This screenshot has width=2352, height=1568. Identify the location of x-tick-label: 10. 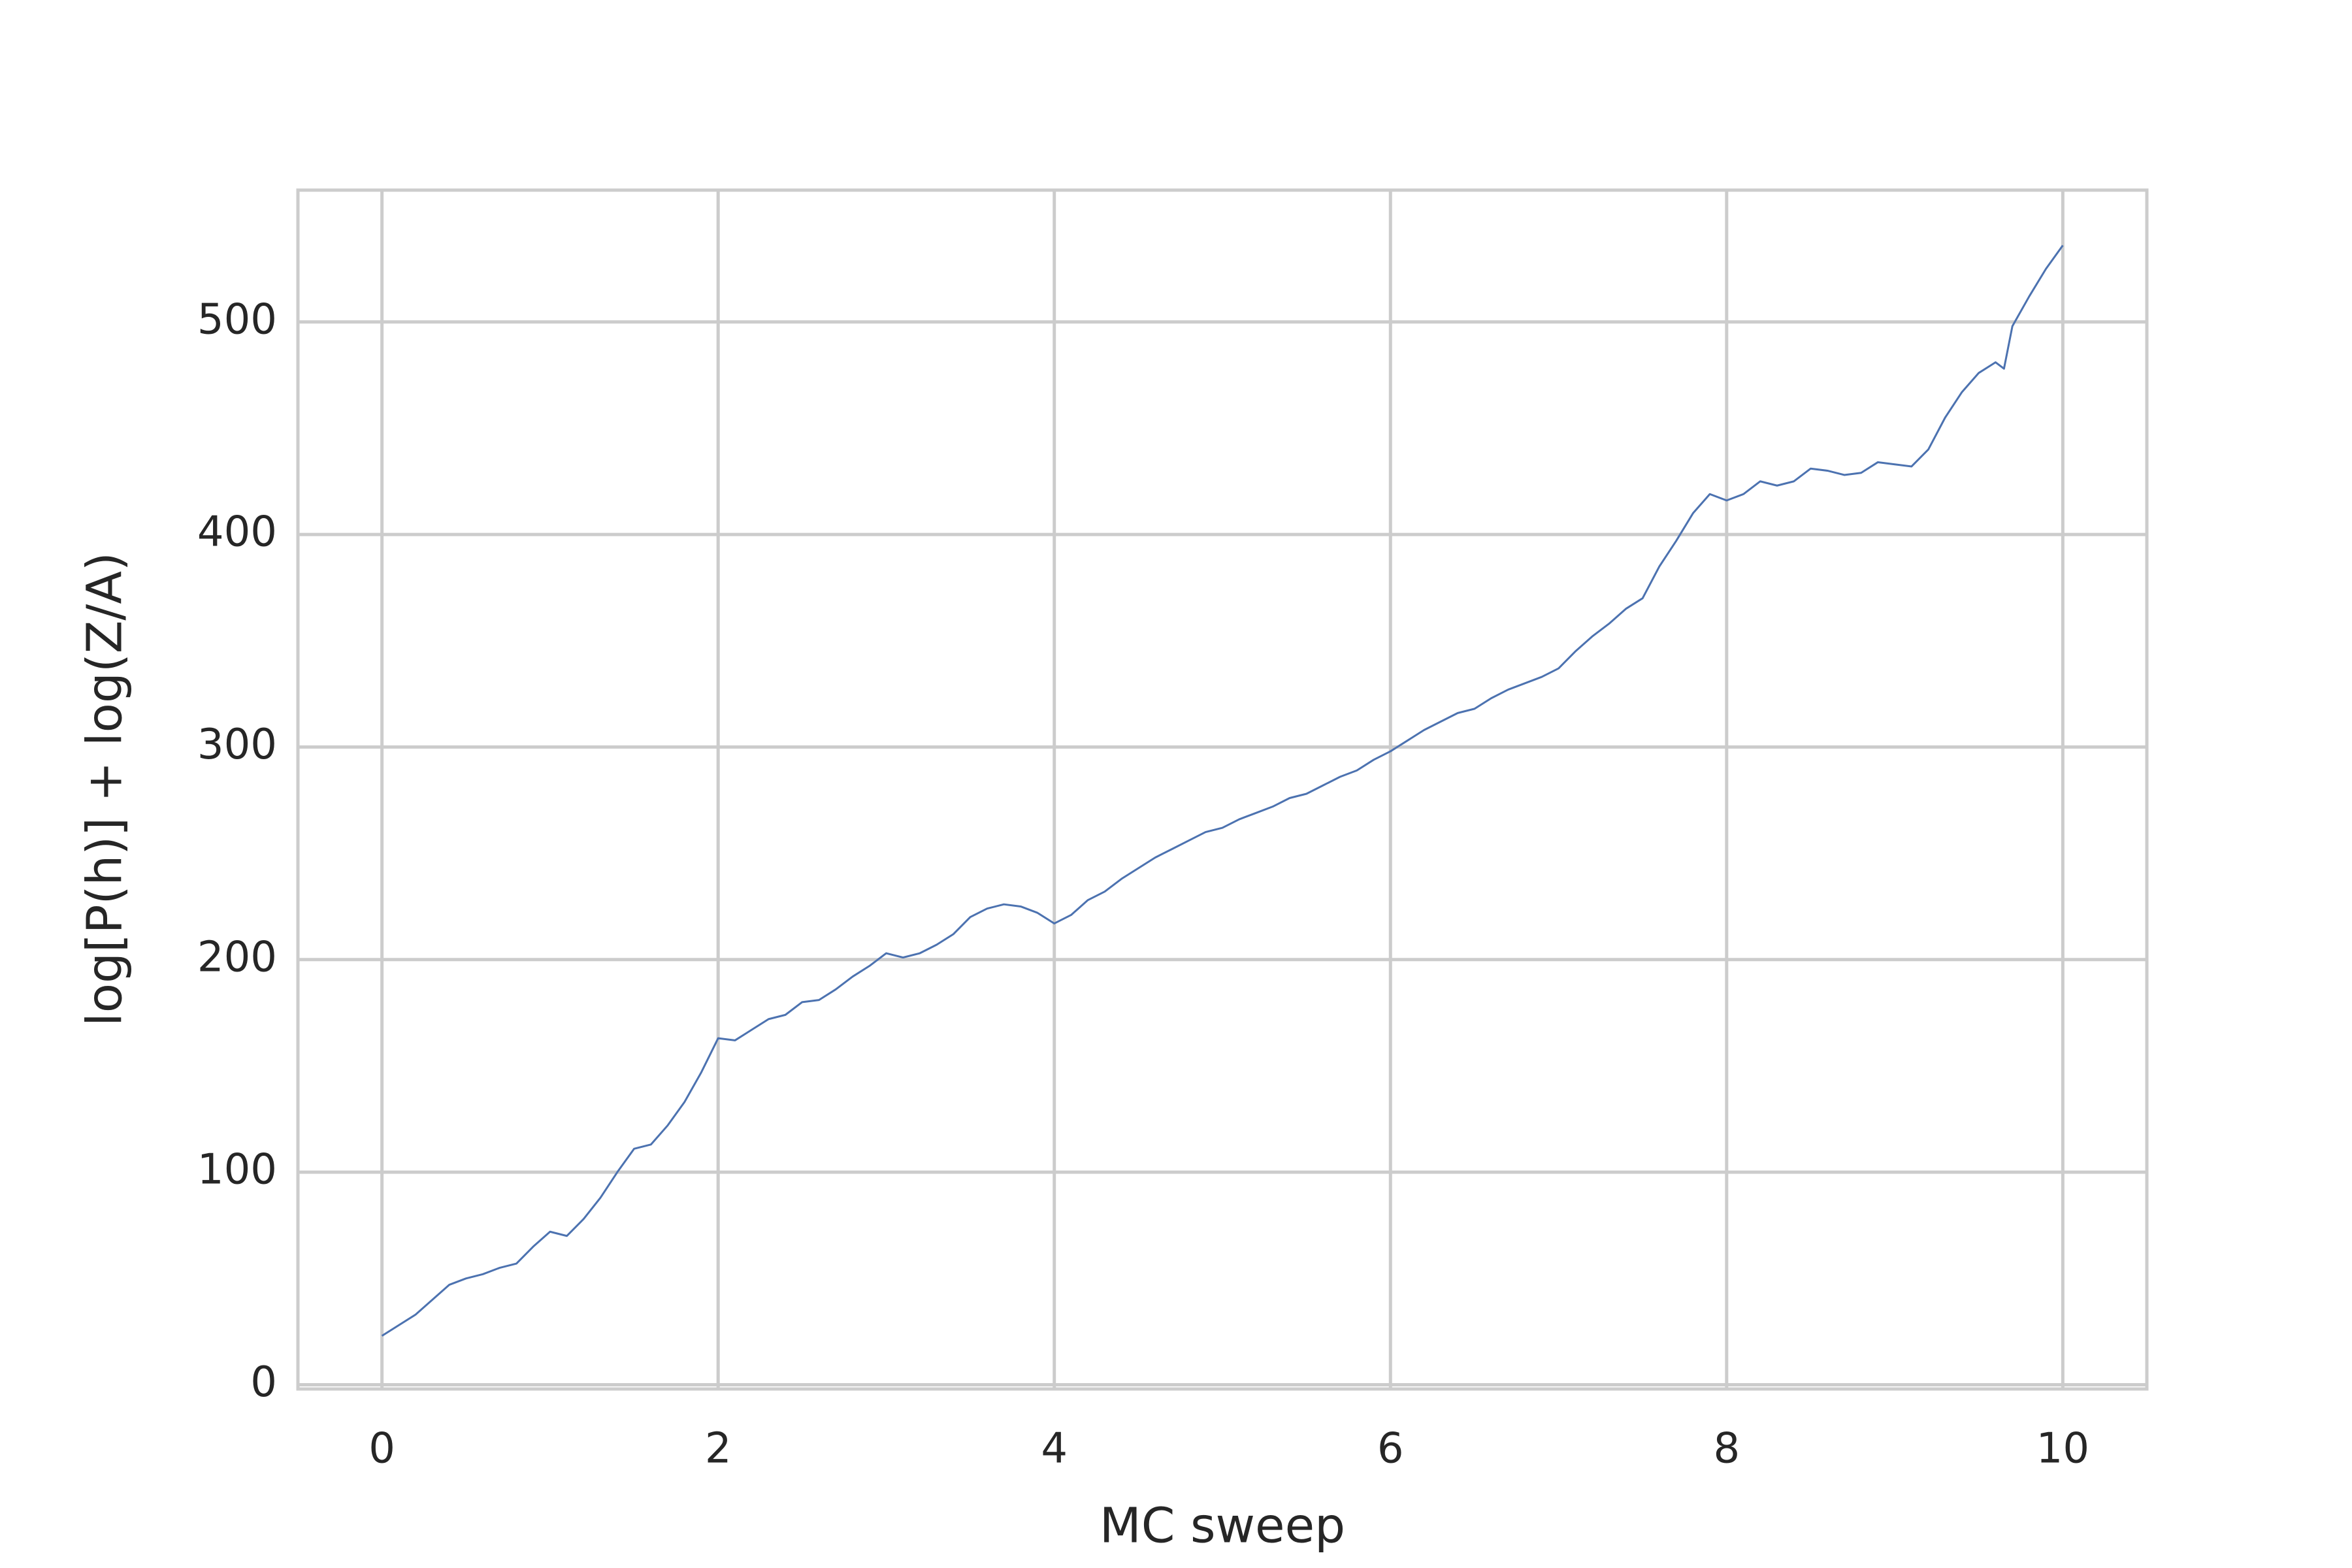
(2062, 1449).